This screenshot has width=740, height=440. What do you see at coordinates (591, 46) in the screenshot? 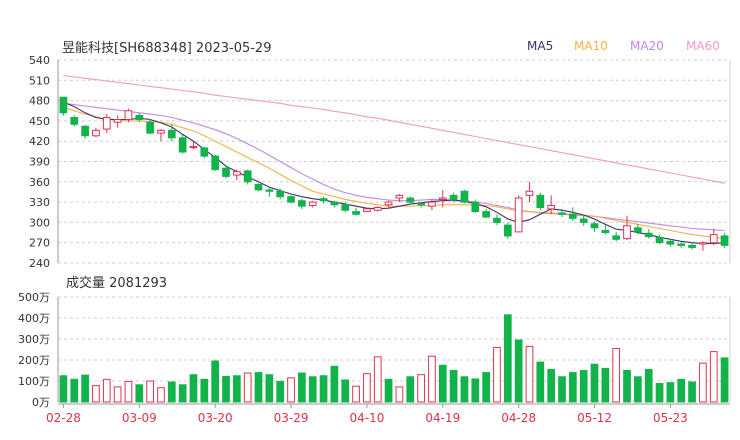
I see `legend-ma10: MA10` at bounding box center [591, 46].